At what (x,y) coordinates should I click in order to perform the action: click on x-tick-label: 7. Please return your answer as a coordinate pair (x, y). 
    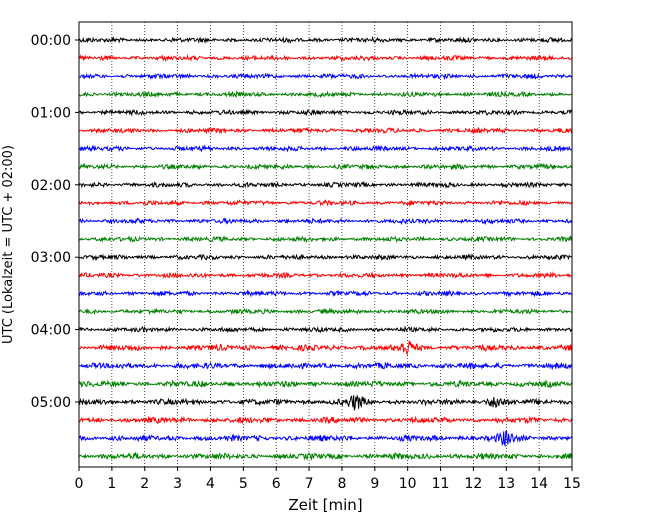
    Looking at the image, I should click on (309, 484).